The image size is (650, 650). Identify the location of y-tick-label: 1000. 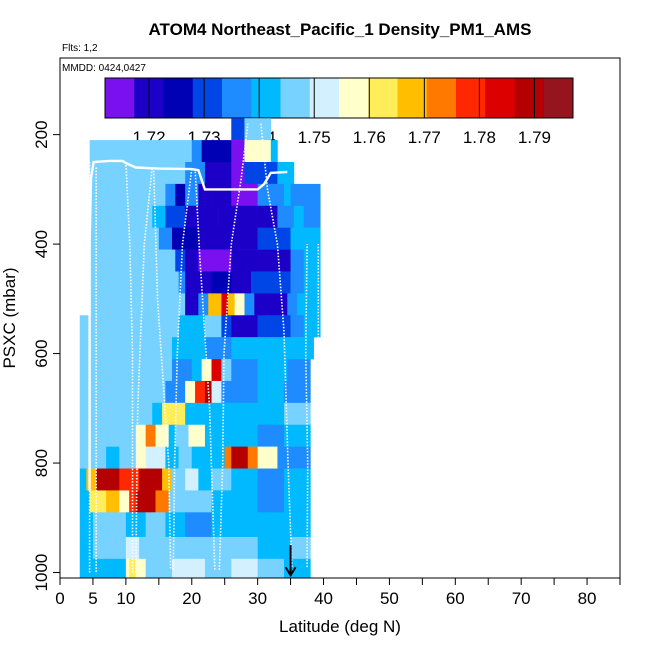
(41, 573).